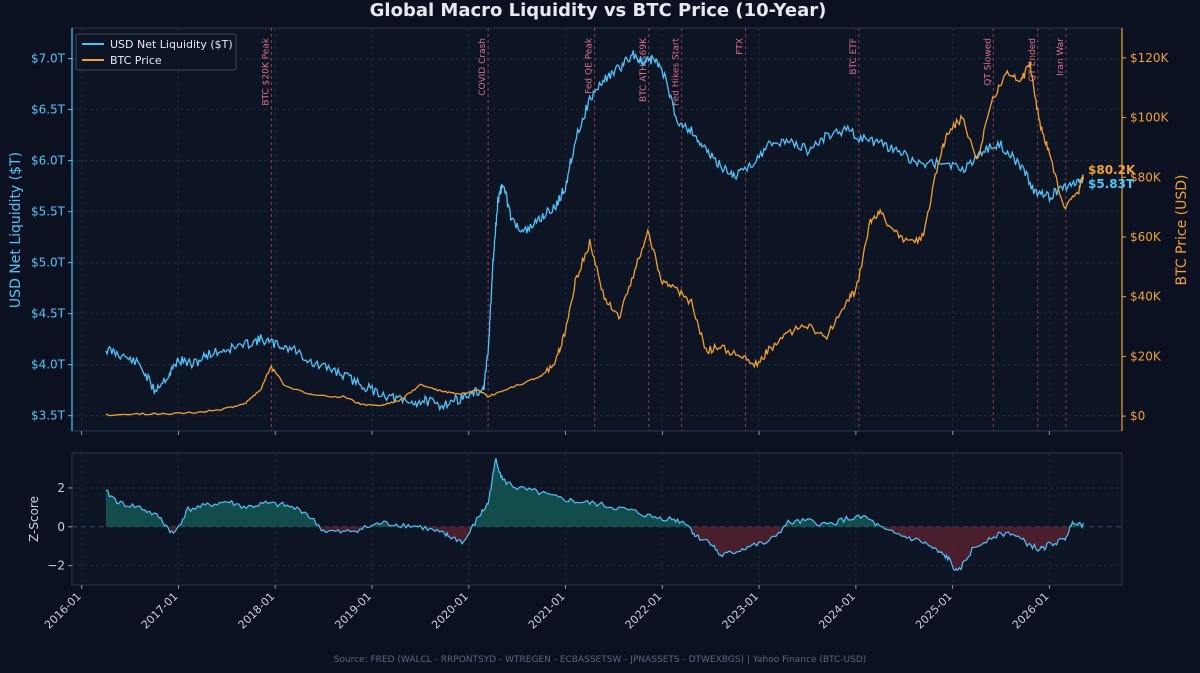 Image resolution: width=1200 pixels, height=673 pixels. Describe the element at coordinates (1111, 184) in the screenshot. I see `liquidity-end-label: $5.83T` at that location.